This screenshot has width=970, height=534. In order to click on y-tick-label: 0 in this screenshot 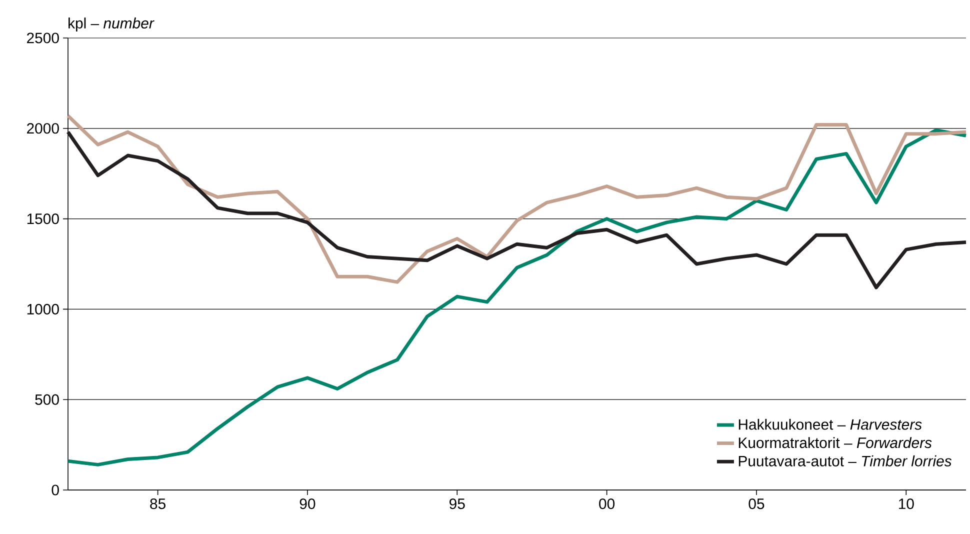, I will do `click(55, 490)`.